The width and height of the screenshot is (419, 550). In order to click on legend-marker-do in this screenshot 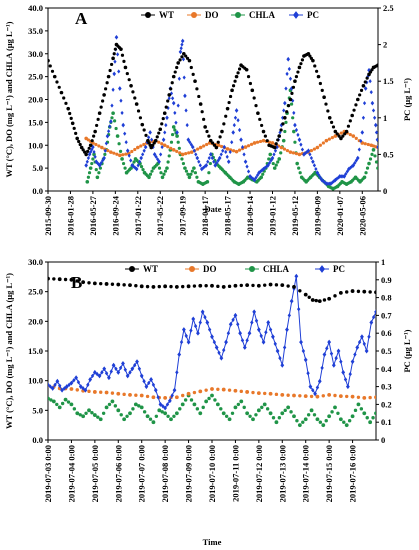, I will do `click(192, 269)`.